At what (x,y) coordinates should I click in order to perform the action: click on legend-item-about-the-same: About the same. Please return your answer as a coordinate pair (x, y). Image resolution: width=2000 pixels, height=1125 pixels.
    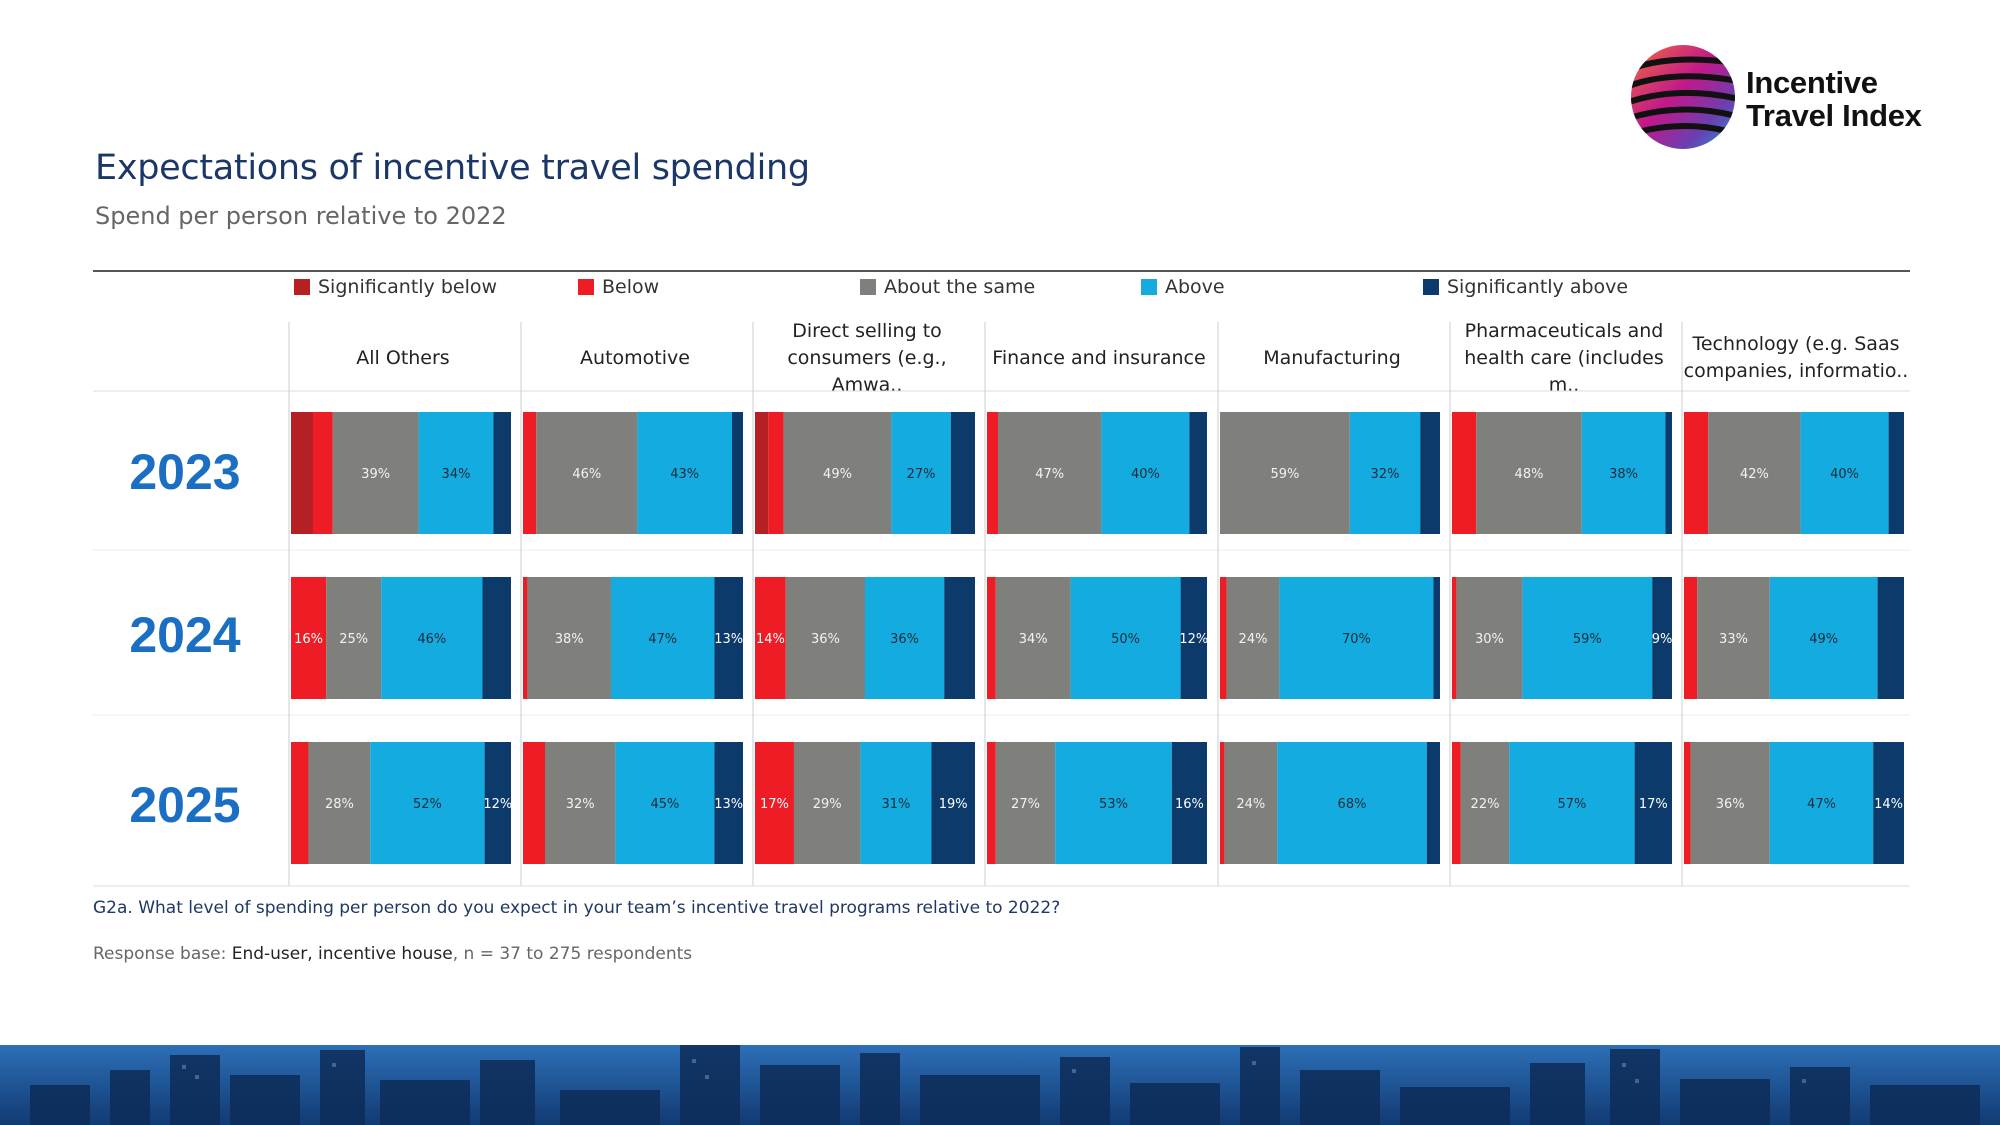
    Looking at the image, I should click on (947, 287).